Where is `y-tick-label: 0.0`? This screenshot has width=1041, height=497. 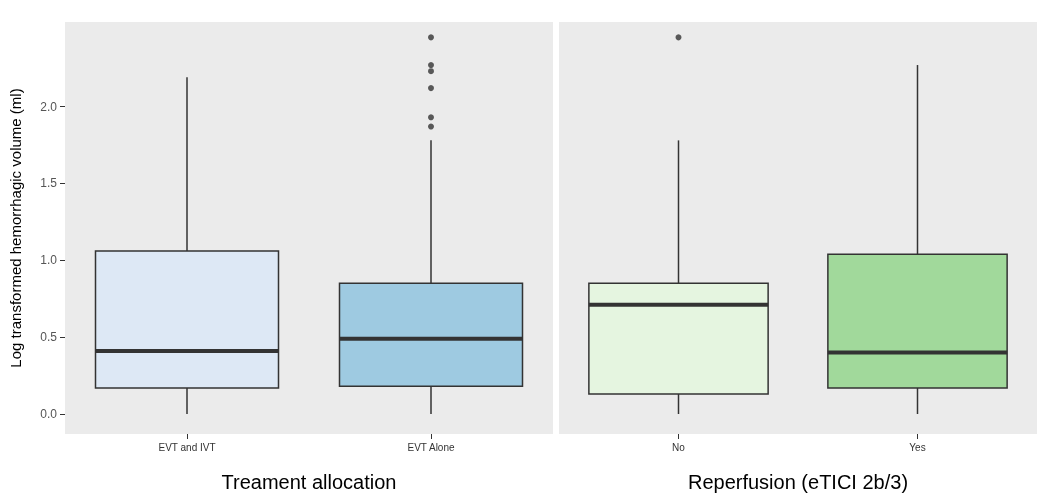
y-tick-label: 0.0 is located at coordinates (49, 414).